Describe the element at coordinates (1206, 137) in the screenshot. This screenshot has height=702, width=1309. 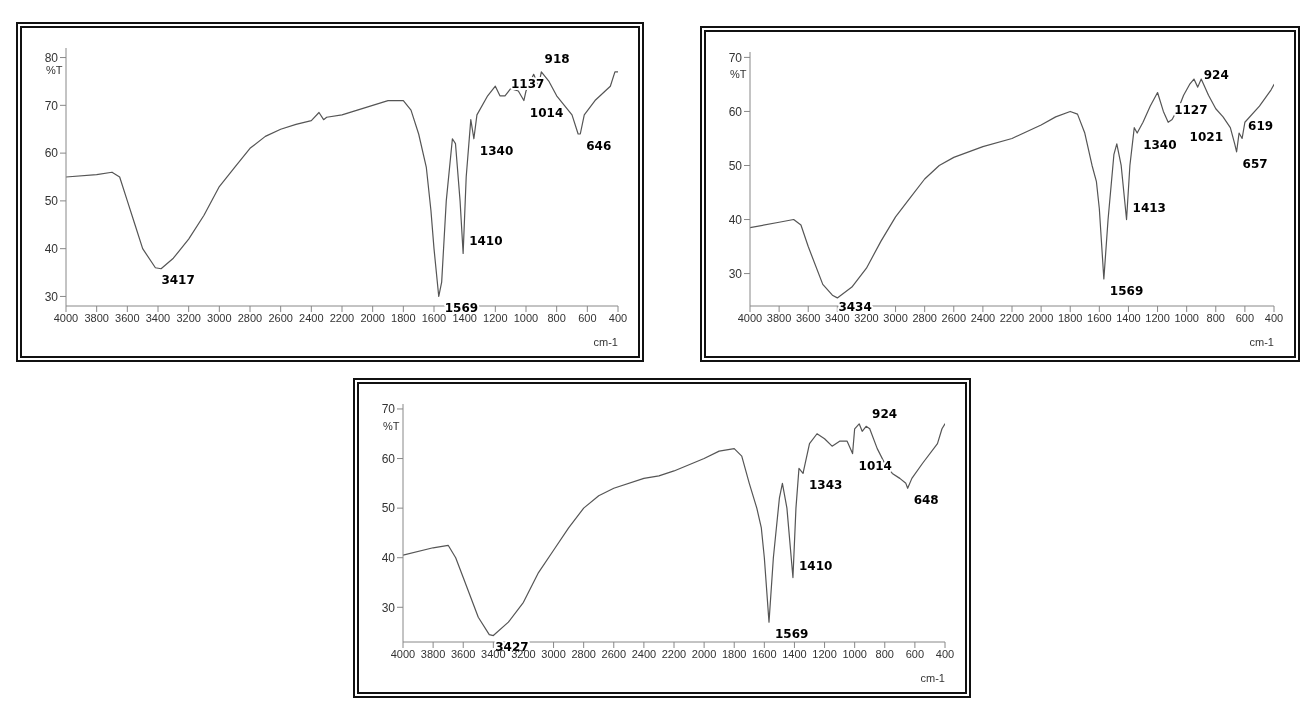
I see `annotation: 1021` at that location.